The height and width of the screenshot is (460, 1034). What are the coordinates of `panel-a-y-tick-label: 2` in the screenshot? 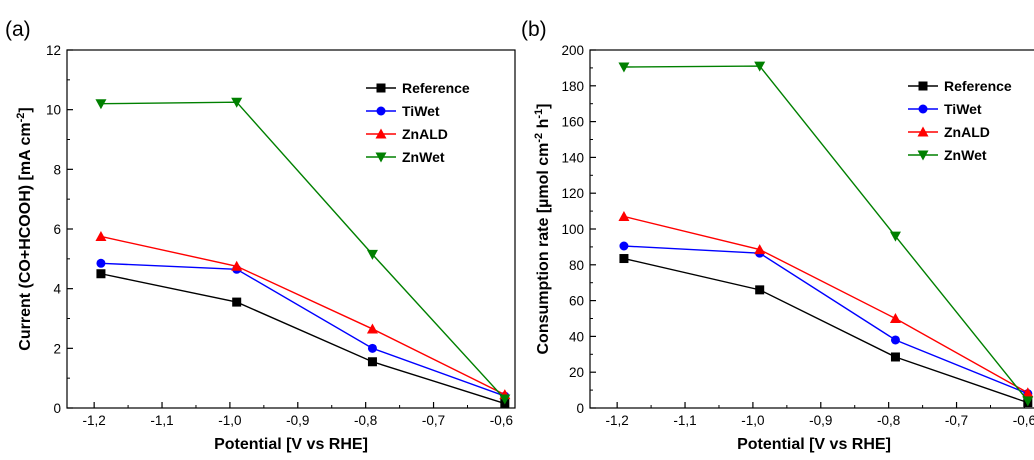 It's located at (57, 348).